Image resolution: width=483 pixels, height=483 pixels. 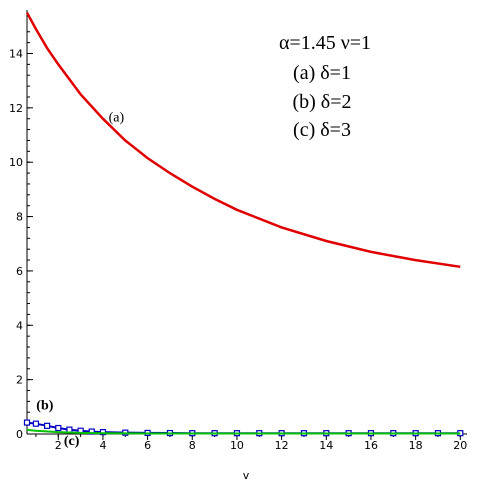 I want to click on x-tick-label: 16, so click(x=371, y=445).